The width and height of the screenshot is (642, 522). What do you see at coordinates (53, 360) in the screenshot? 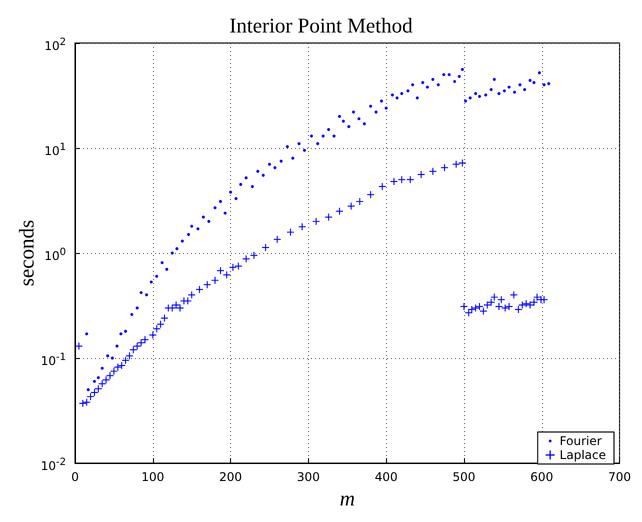
I see `y-tick-label: 10$^{-1}$` at bounding box center [53, 360].